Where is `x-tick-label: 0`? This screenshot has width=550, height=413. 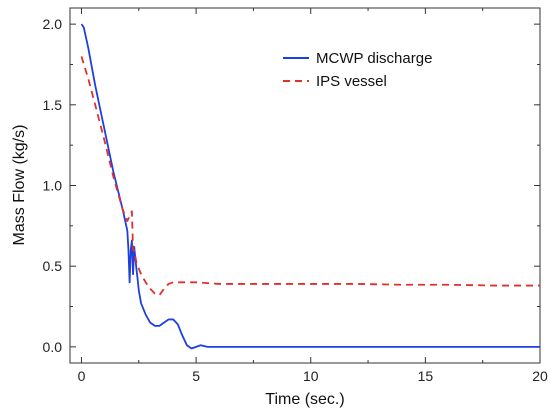 x-tick-label: 0 is located at coordinates (82, 376).